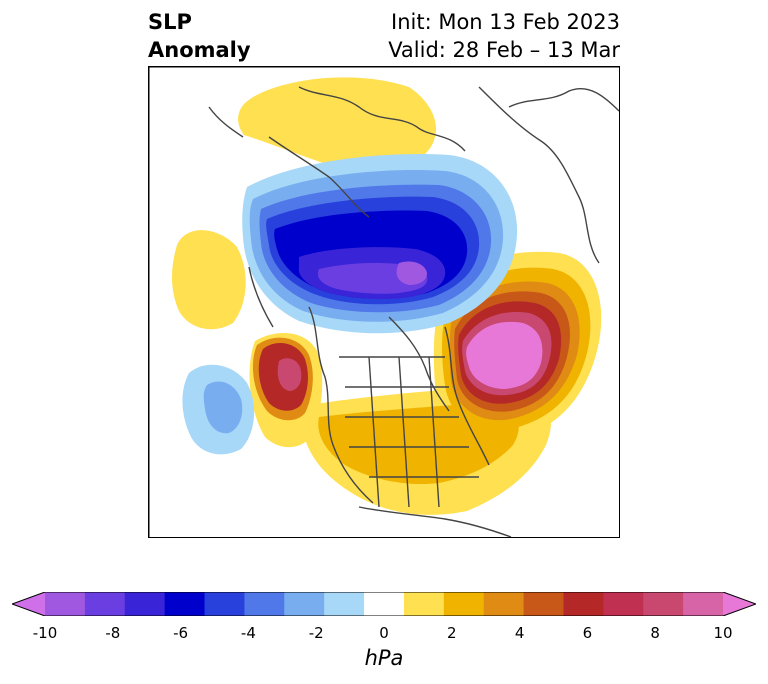  I want to click on init-date: Init: Mon 13 Feb 2023, so click(505, 22).